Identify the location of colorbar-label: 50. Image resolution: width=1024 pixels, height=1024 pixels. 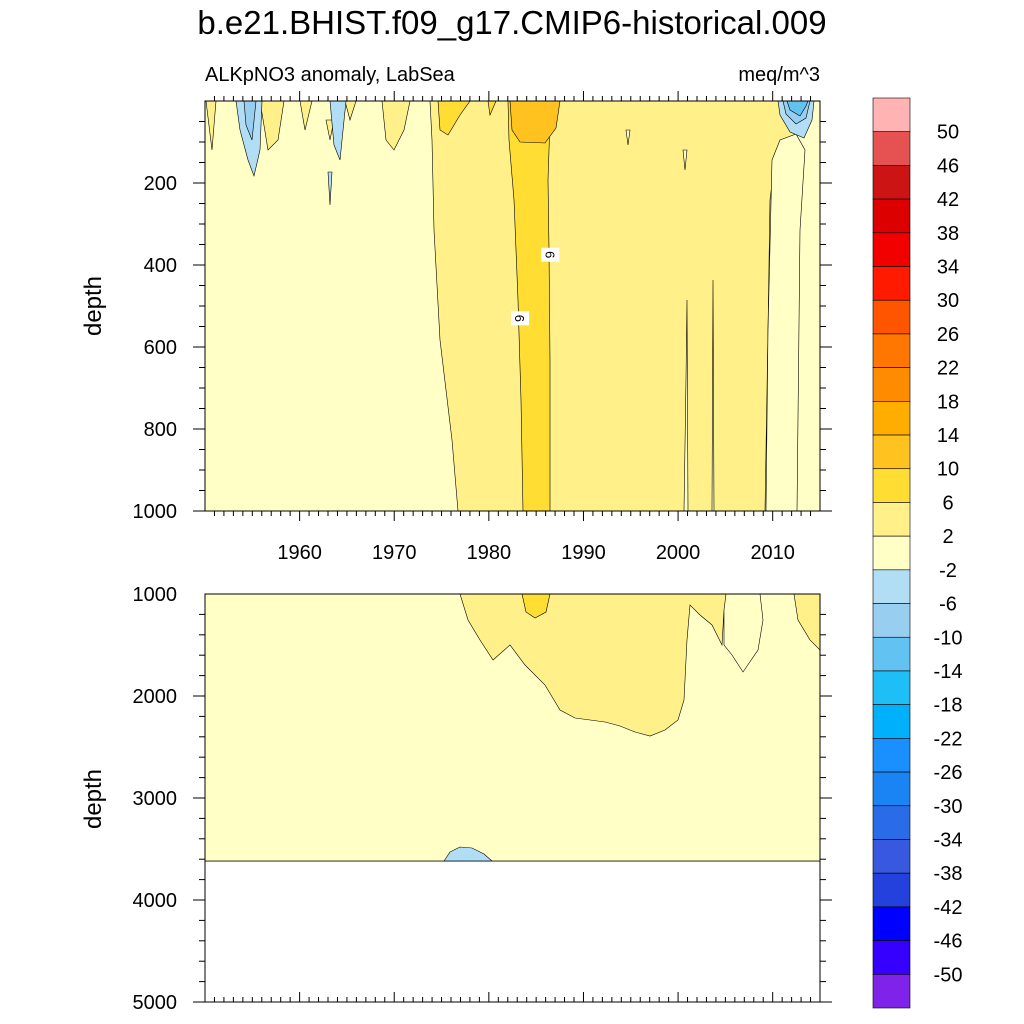
(948, 133).